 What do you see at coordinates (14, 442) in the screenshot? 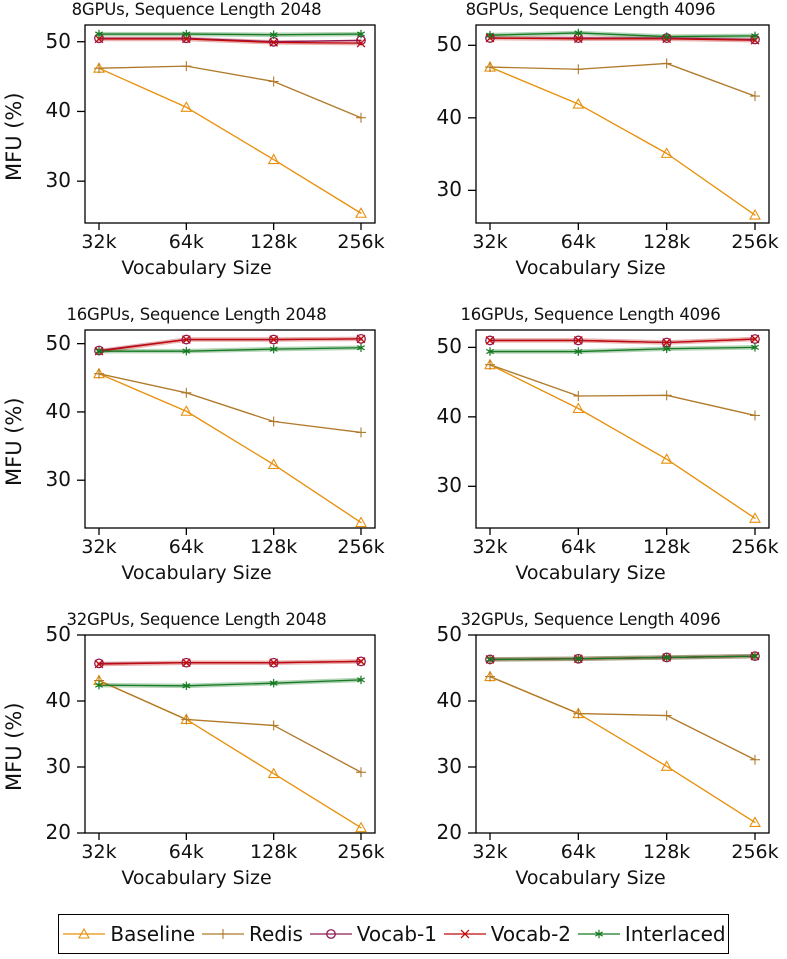
I see `y-axis-label: MFU (%)` at bounding box center [14, 442].